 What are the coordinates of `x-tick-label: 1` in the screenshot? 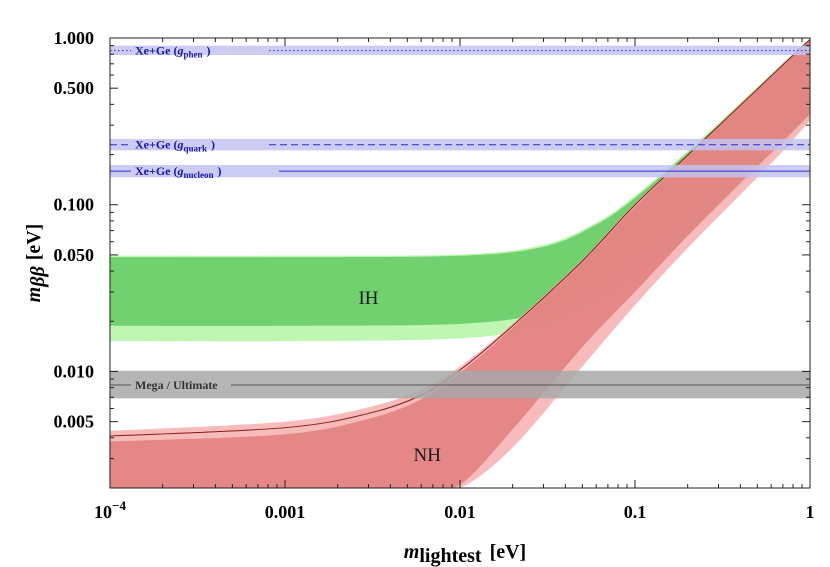 It's located at (810, 512).